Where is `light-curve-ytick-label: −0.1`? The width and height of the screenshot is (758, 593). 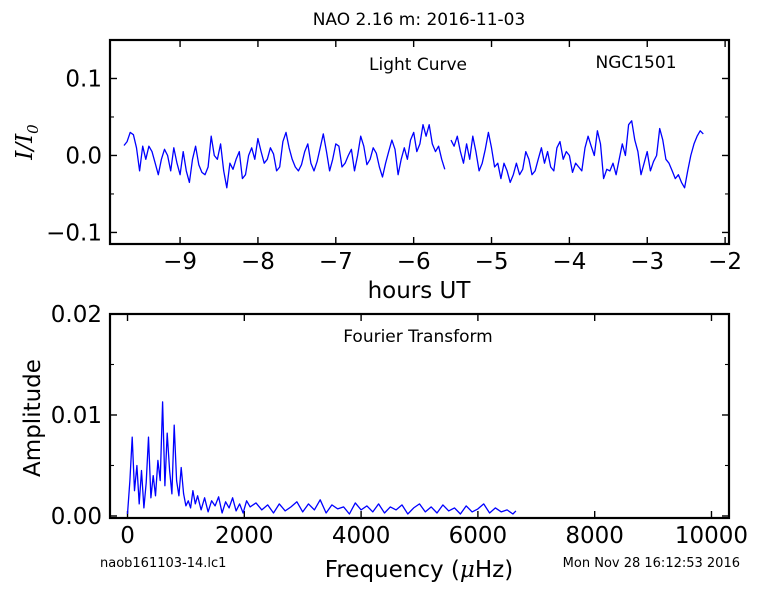 light-curve-ytick-label: −0.1 is located at coordinates (74, 233).